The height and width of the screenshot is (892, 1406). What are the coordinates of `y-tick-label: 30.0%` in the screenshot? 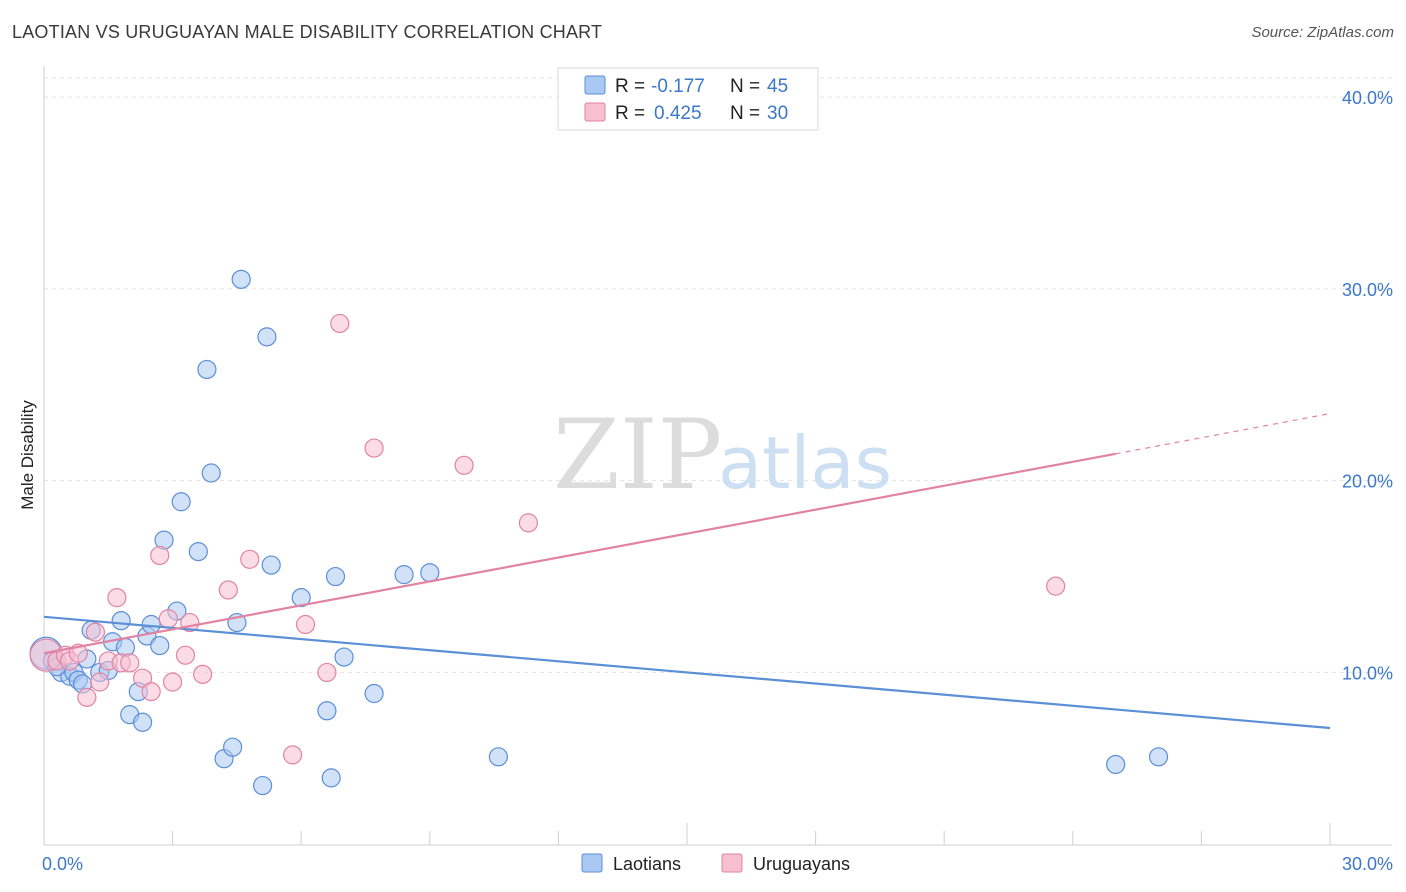 It's located at (1367, 290).